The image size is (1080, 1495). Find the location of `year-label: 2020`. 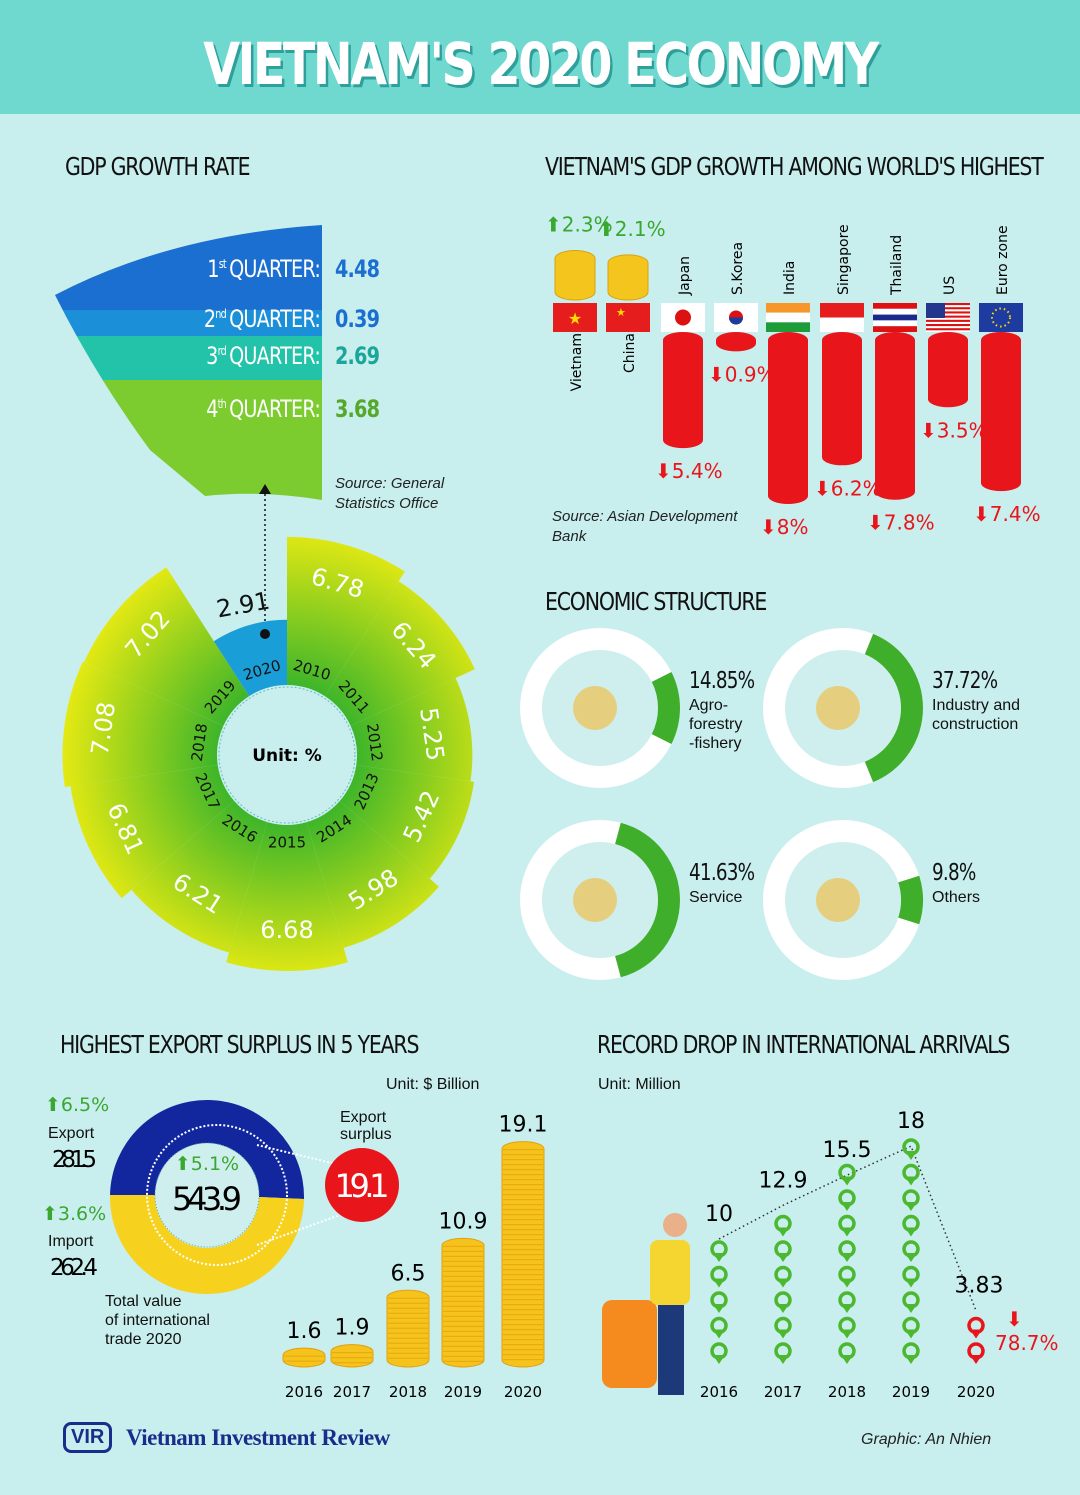

year-label: 2020 is located at coordinates (523, 1392).